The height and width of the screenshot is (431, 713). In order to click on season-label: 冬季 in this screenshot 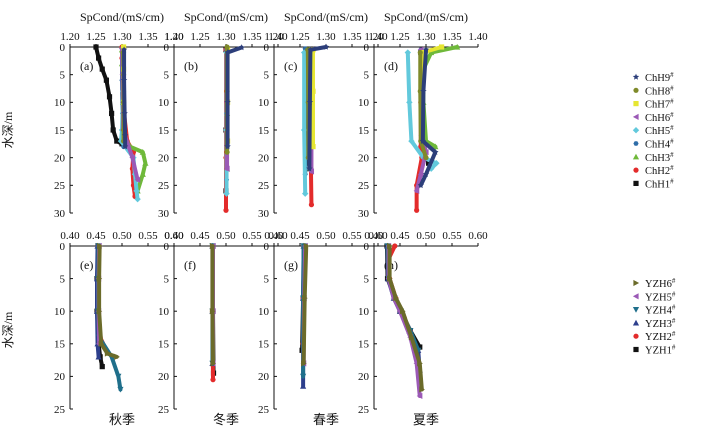, I will do `click(226, 419)`.